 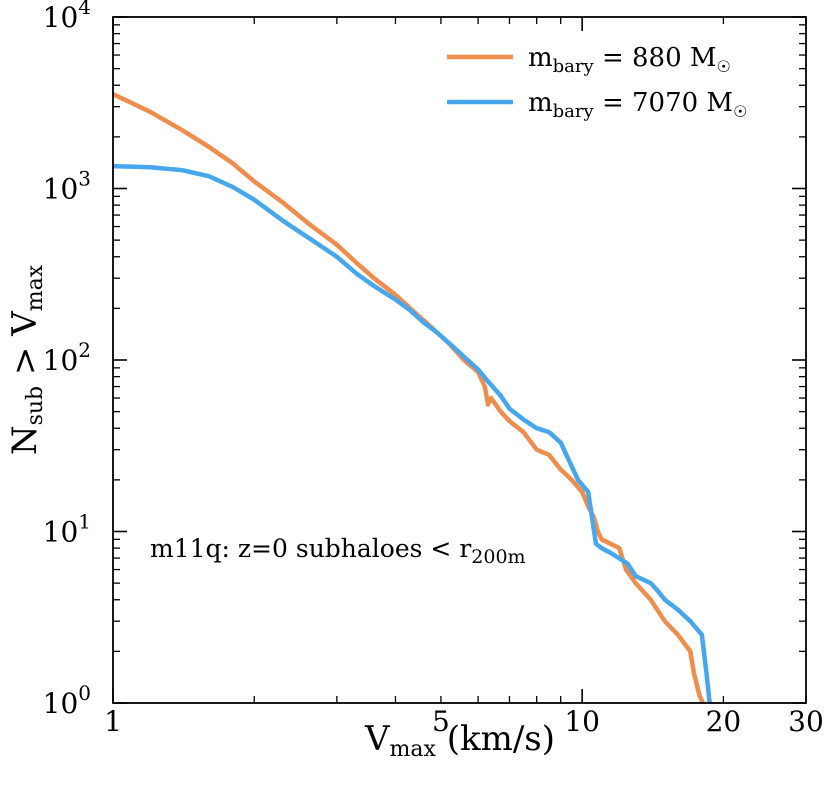 I want to click on x-tick-label: 10, so click(x=582, y=721).